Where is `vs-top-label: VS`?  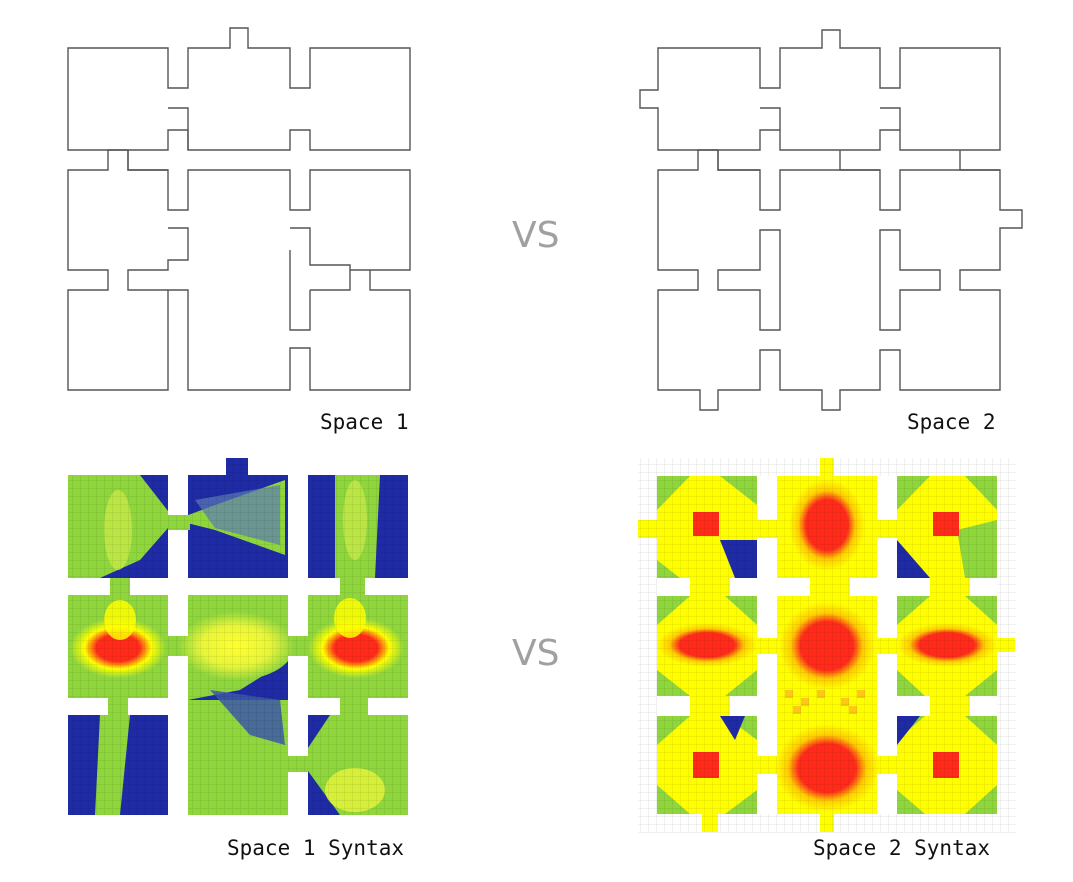
vs-top-label: VS is located at coordinates (536, 235).